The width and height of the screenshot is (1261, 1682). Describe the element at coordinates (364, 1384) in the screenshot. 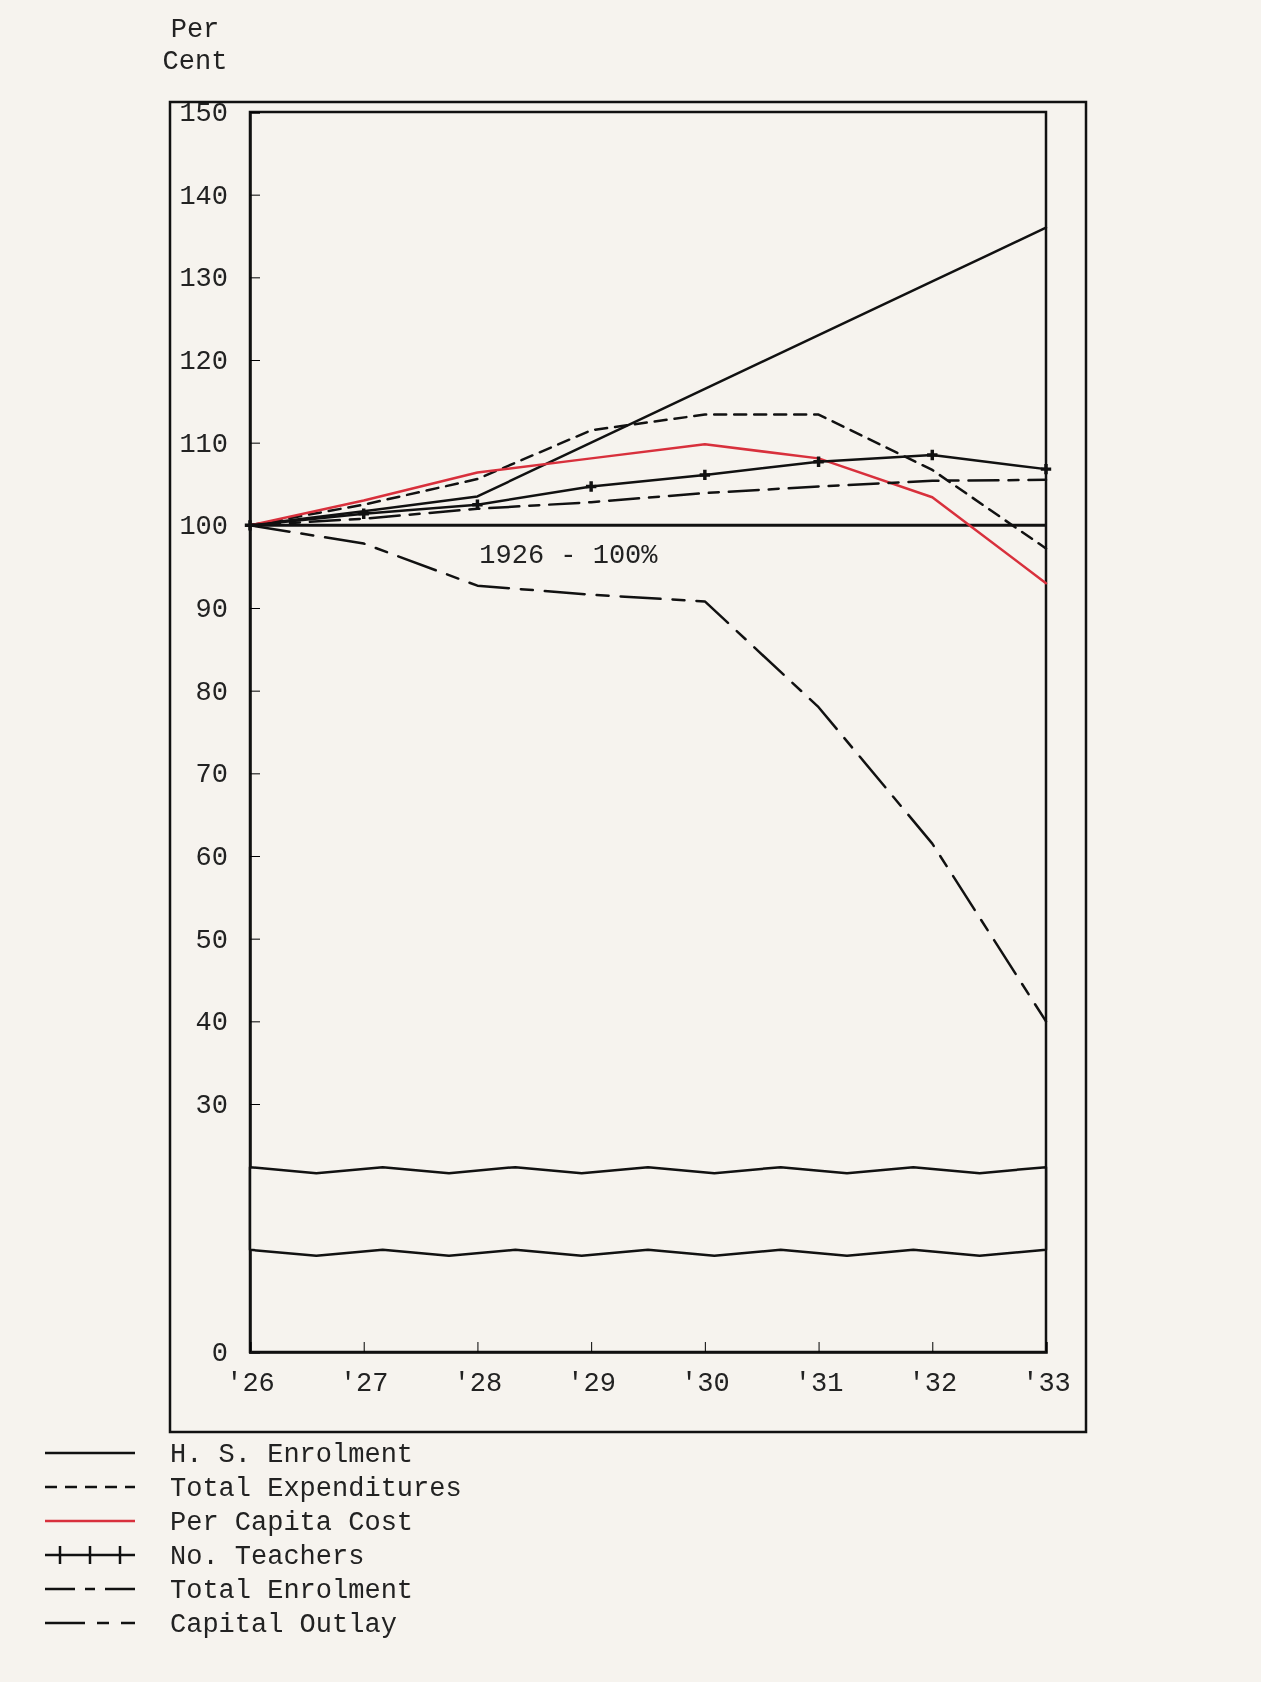

I see `x-tick-label: '27` at that location.